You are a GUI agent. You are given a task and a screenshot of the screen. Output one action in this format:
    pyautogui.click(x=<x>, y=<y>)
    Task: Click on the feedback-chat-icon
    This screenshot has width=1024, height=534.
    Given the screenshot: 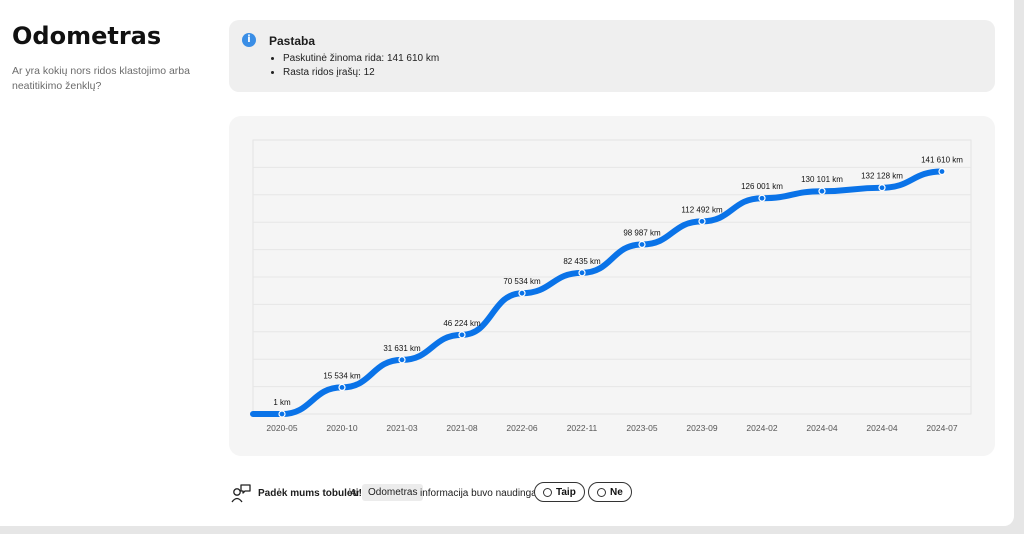 What is the action you would take?
    pyautogui.click(x=241, y=493)
    